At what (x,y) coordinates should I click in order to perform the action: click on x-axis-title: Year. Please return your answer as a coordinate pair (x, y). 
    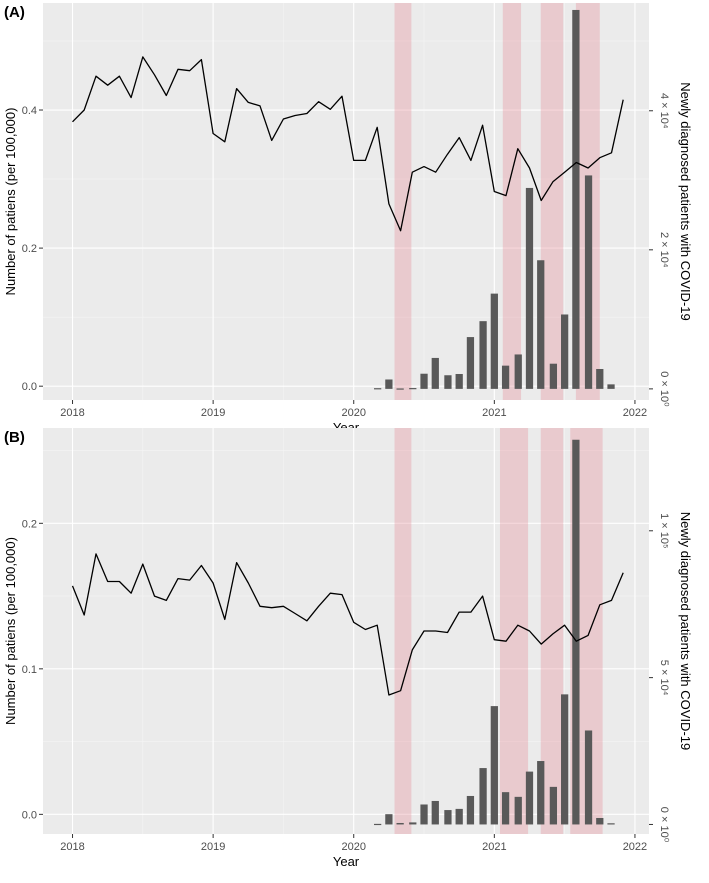
    Looking at the image, I should click on (346, 861).